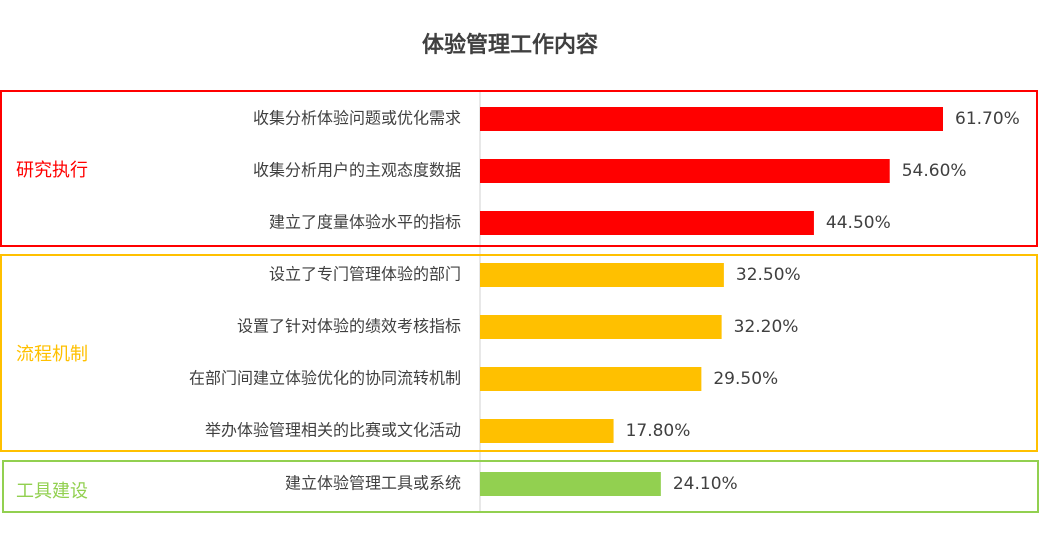  What do you see at coordinates (768, 275) in the screenshot?
I see `data-label: 32.50%` at bounding box center [768, 275].